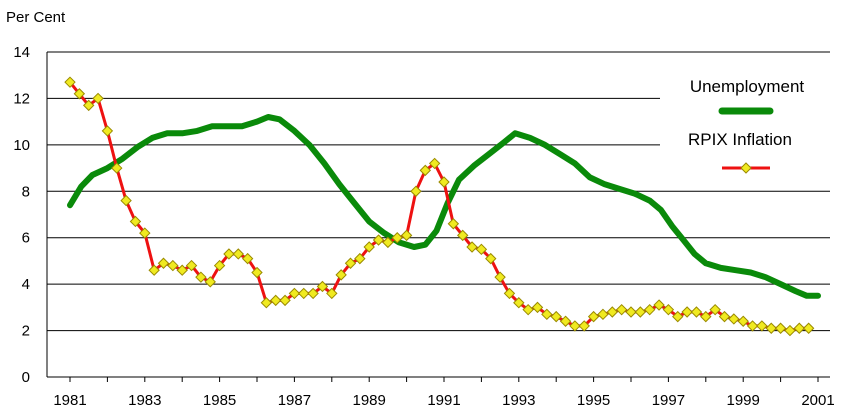 The image size is (846, 419). Describe the element at coordinates (743, 400) in the screenshot. I see `x-tick-label: 1999` at that location.